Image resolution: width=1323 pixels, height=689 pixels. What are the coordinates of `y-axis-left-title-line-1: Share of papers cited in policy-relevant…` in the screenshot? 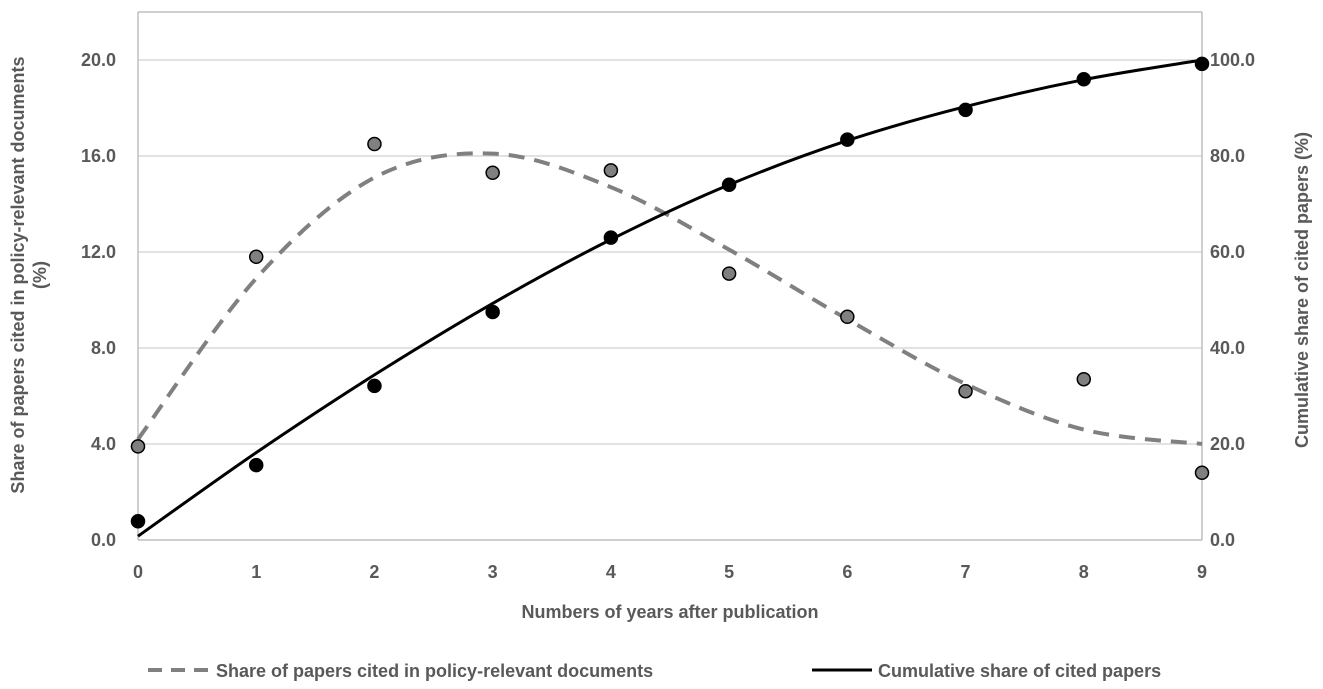 It's located at (18, 274).